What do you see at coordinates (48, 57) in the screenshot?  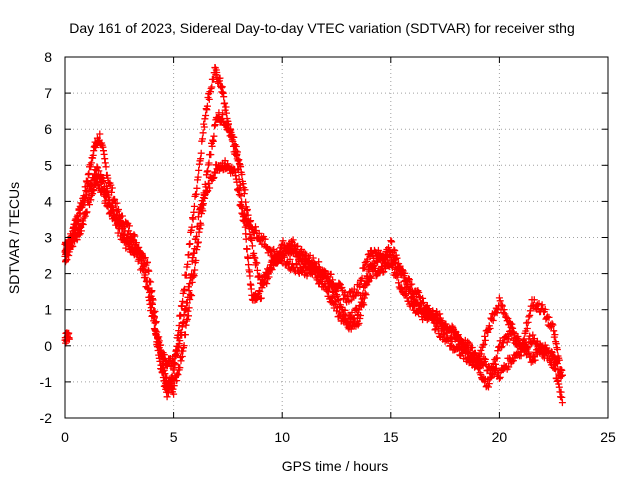 I see `y-tick-label: 8` at bounding box center [48, 57].